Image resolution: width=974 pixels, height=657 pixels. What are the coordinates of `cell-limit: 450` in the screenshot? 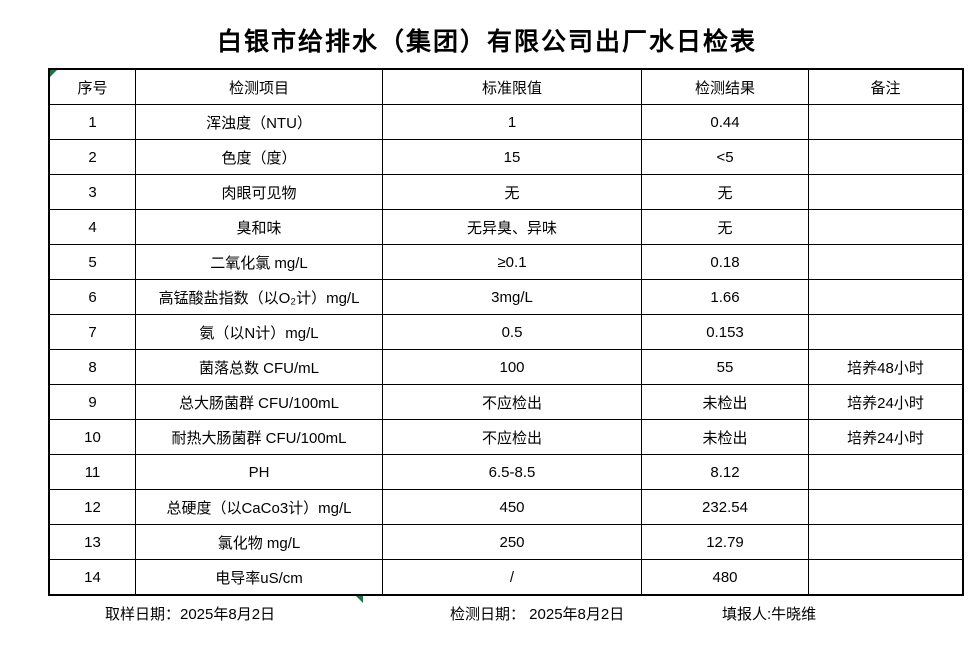 It's located at (512, 507).